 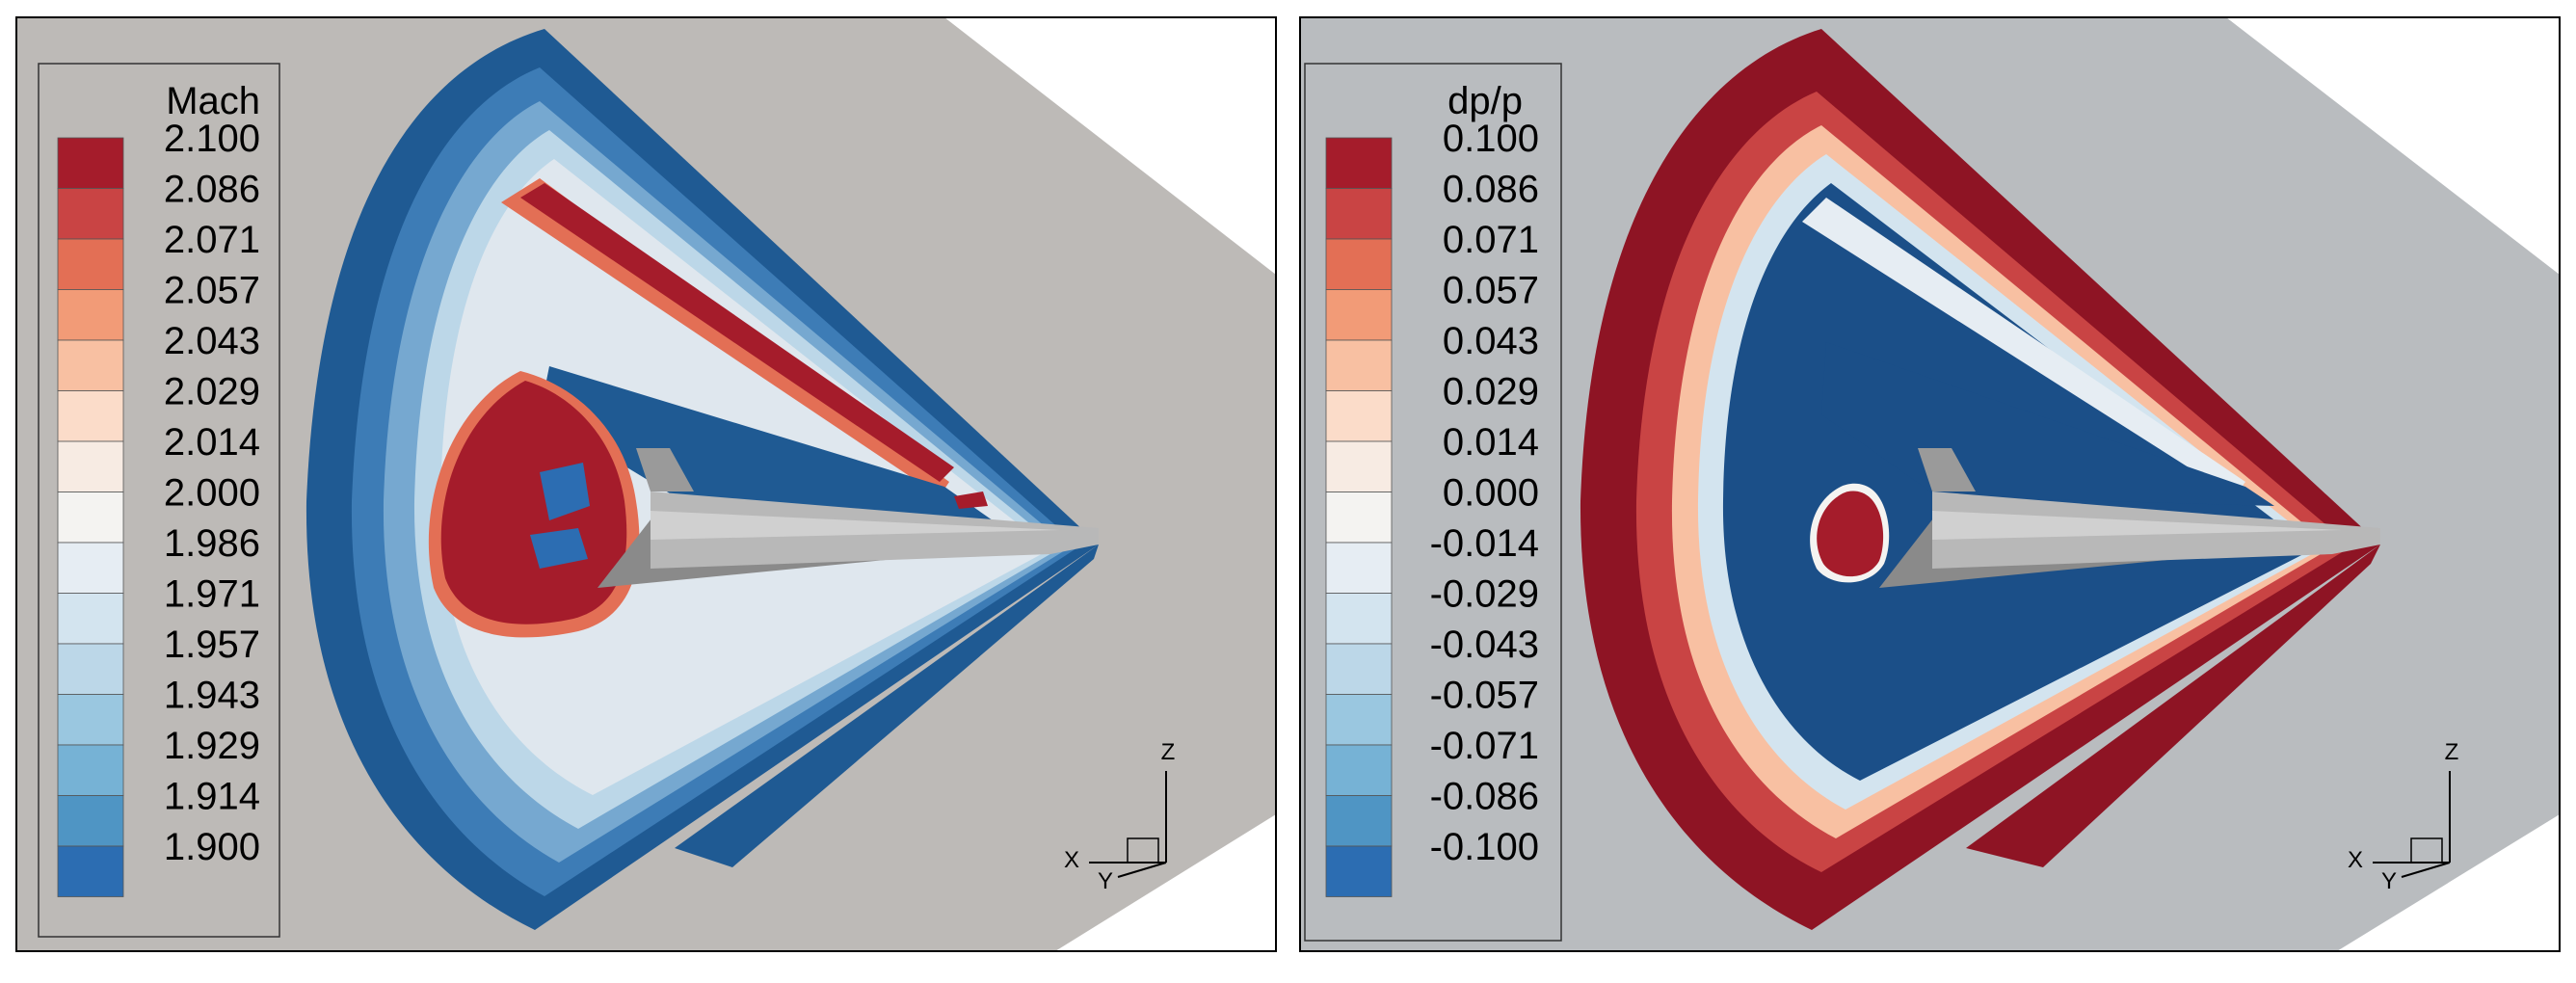 I want to click on dpp-legend-label: 0.071, so click(x=1491, y=240).